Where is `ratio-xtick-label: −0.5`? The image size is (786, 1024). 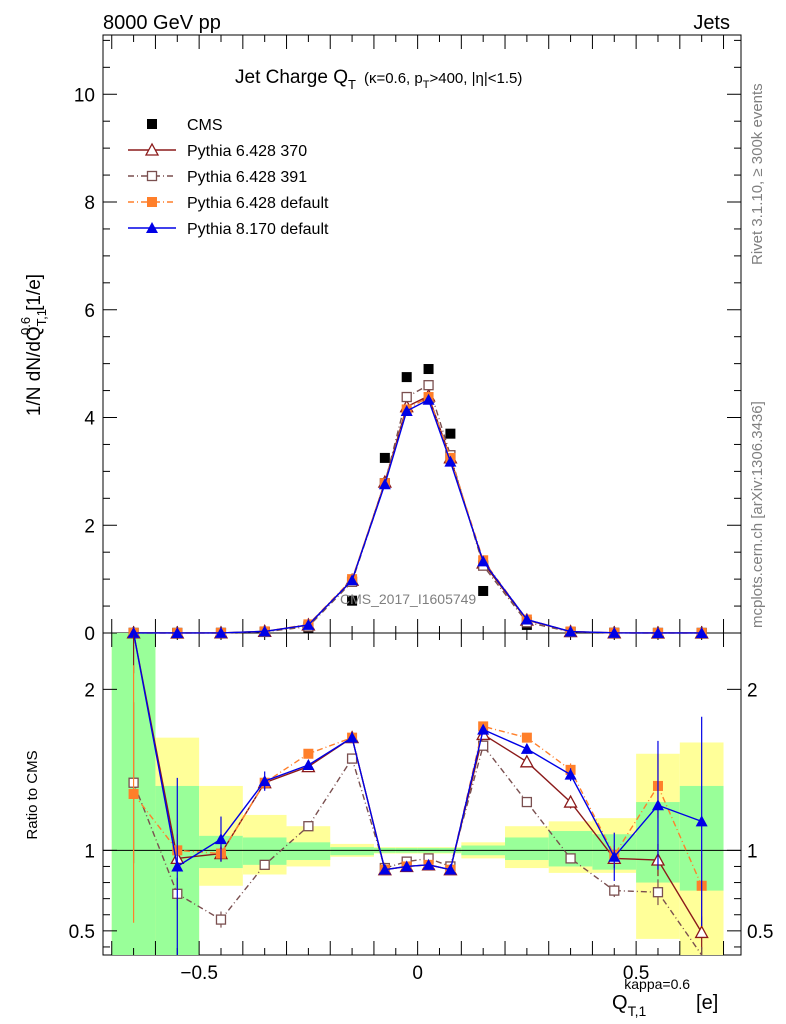
ratio-xtick-label: −0.5 is located at coordinates (199, 973).